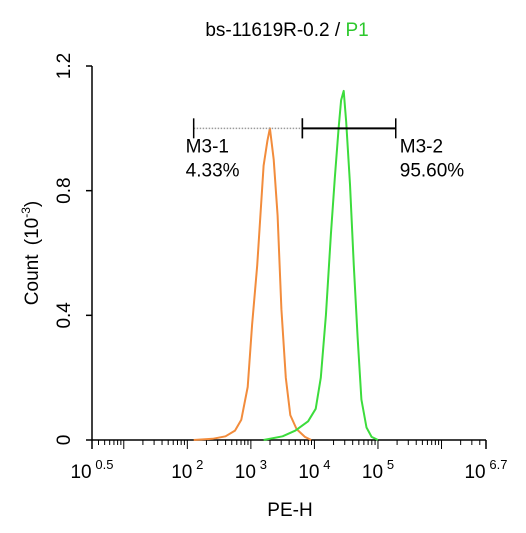  Describe the element at coordinates (321, 265) in the screenshot. I see `histogram-line-green` at that location.